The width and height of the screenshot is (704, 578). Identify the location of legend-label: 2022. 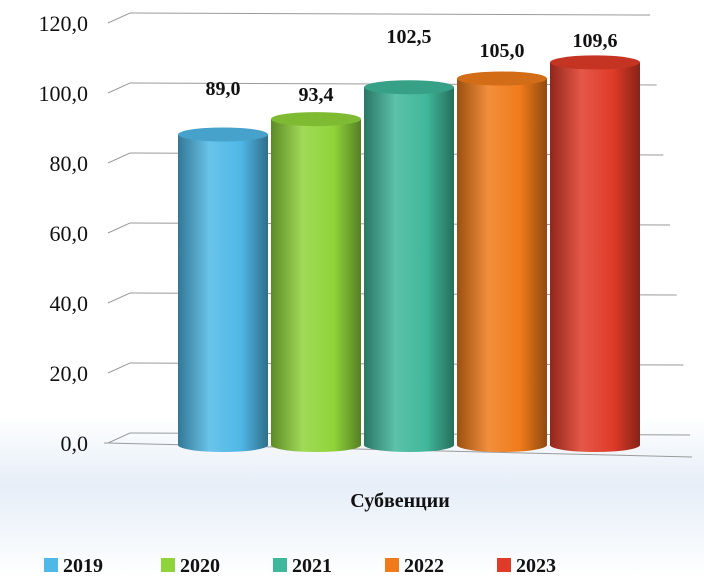
(424, 566).